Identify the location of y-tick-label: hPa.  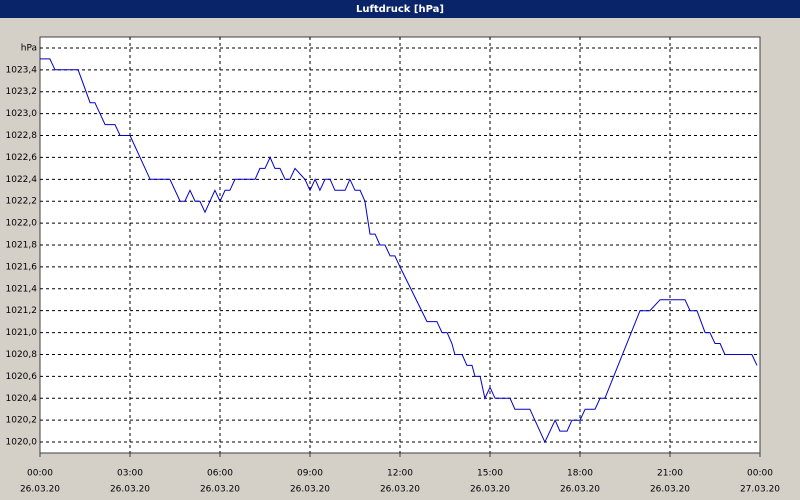
(29, 48).